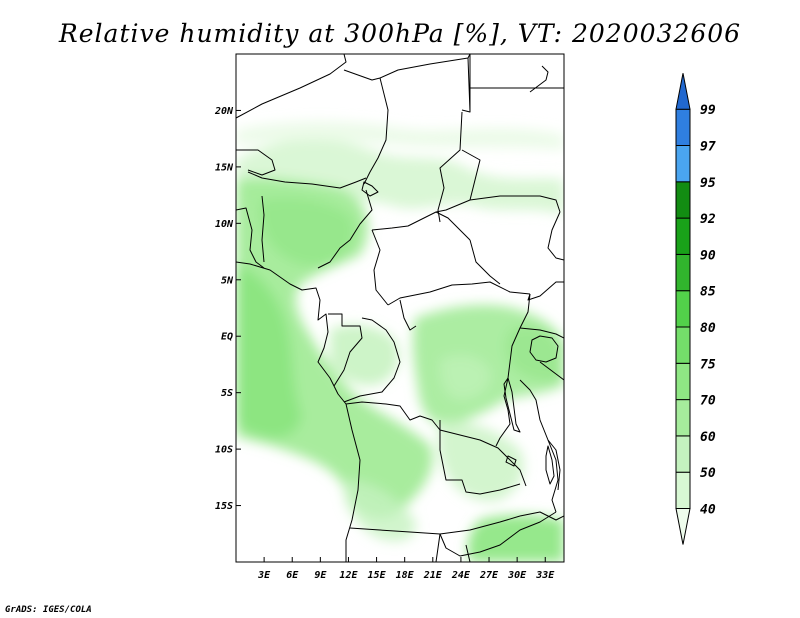  What do you see at coordinates (345, 350) in the screenshot?
I see `border-gabon-congo` at bounding box center [345, 350].